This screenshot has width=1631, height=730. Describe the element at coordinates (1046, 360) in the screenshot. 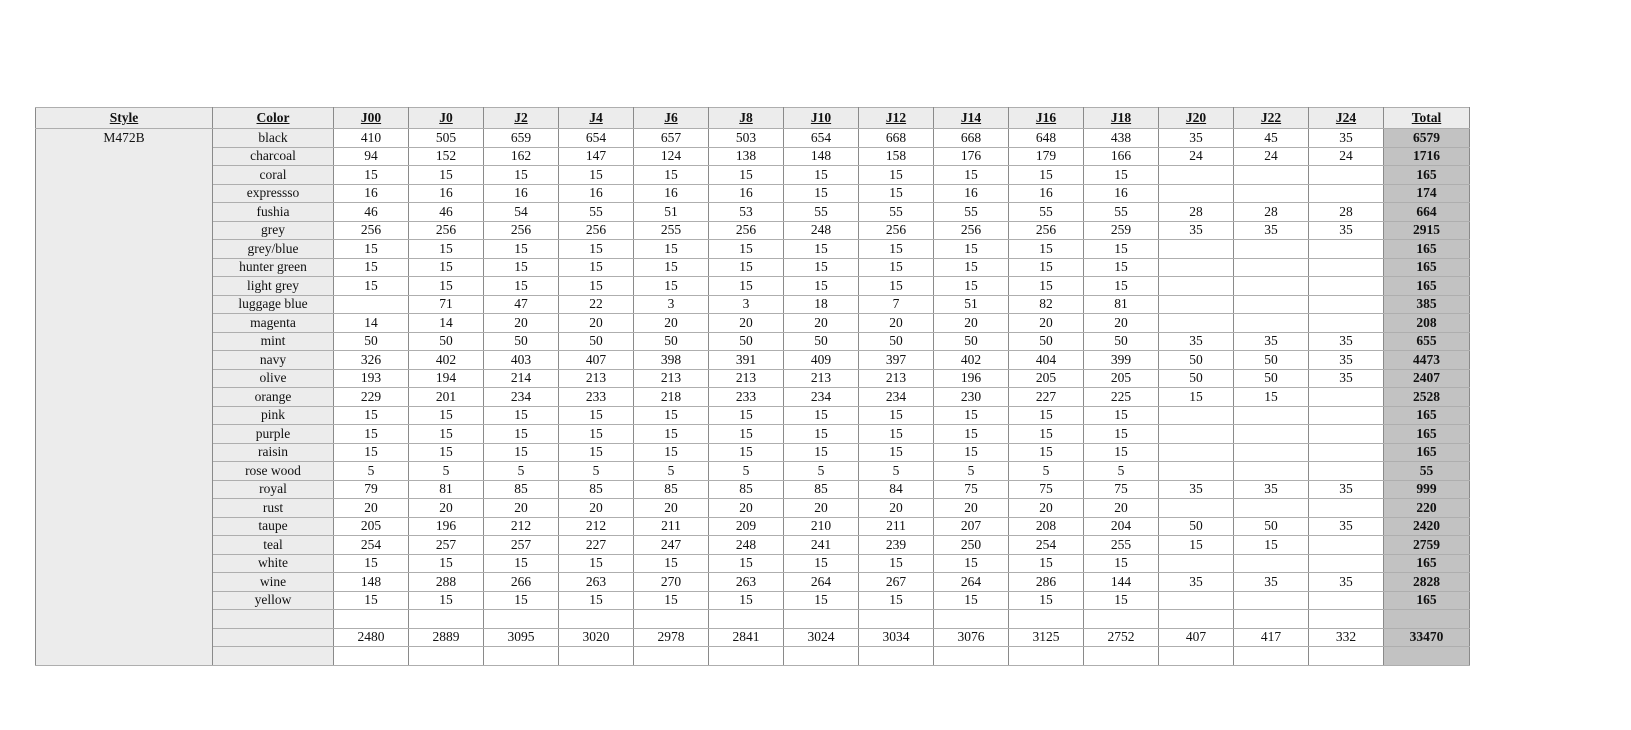

I see `qty-cell: 404` at that location.